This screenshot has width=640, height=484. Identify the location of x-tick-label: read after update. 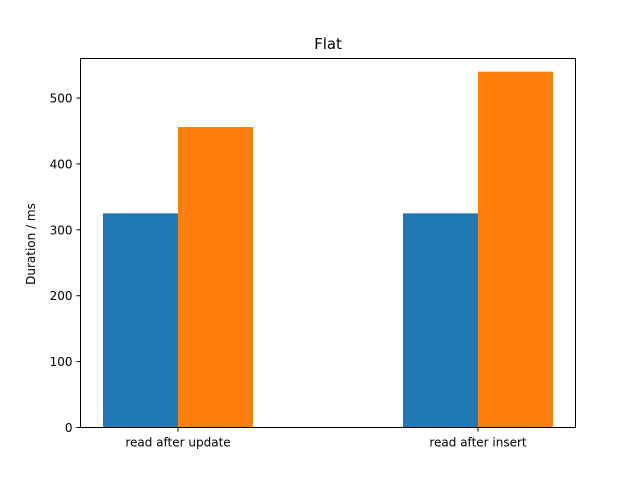
(177, 443).